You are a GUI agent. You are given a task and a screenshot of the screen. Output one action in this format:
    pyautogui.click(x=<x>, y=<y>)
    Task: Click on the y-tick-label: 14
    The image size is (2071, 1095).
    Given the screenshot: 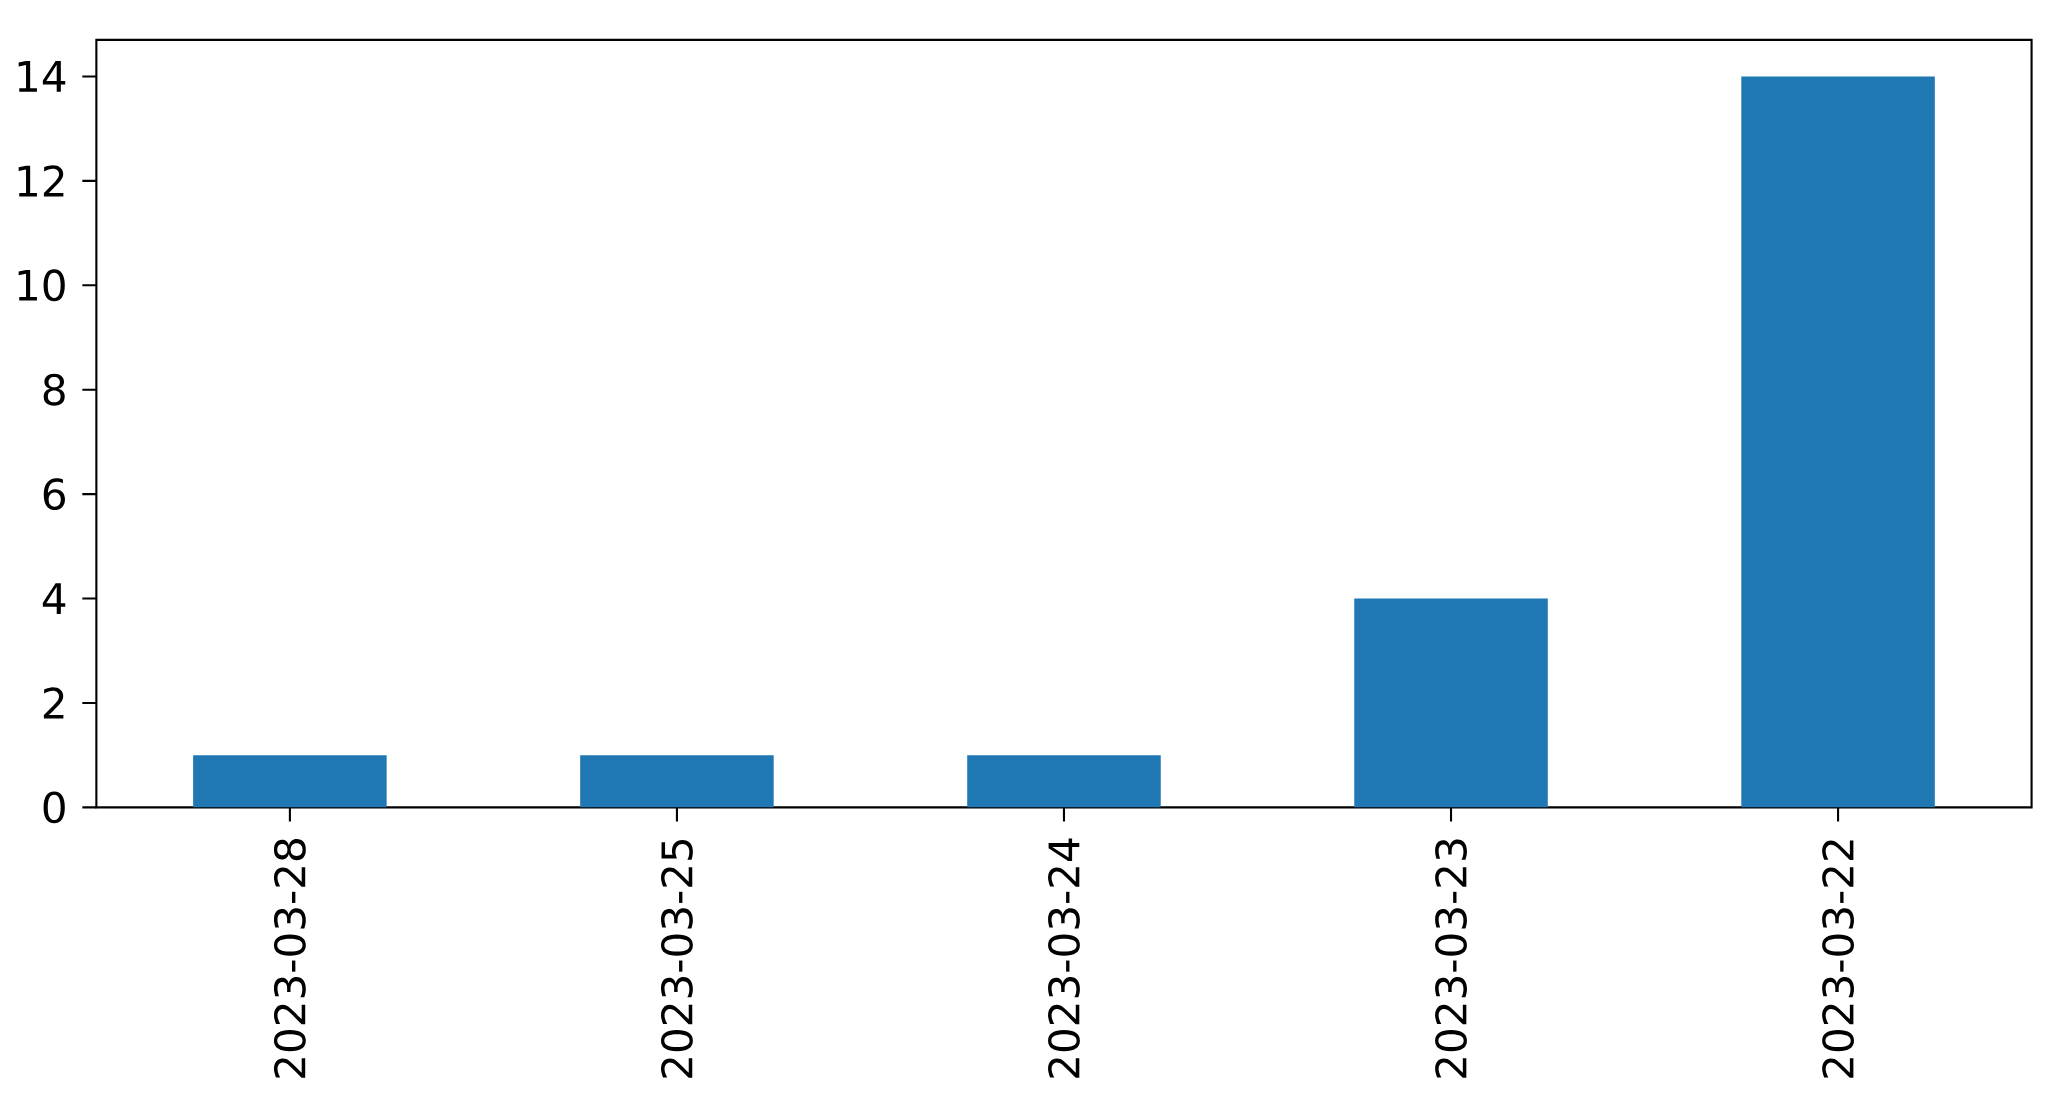 What is the action you would take?
    pyautogui.click(x=42, y=76)
    